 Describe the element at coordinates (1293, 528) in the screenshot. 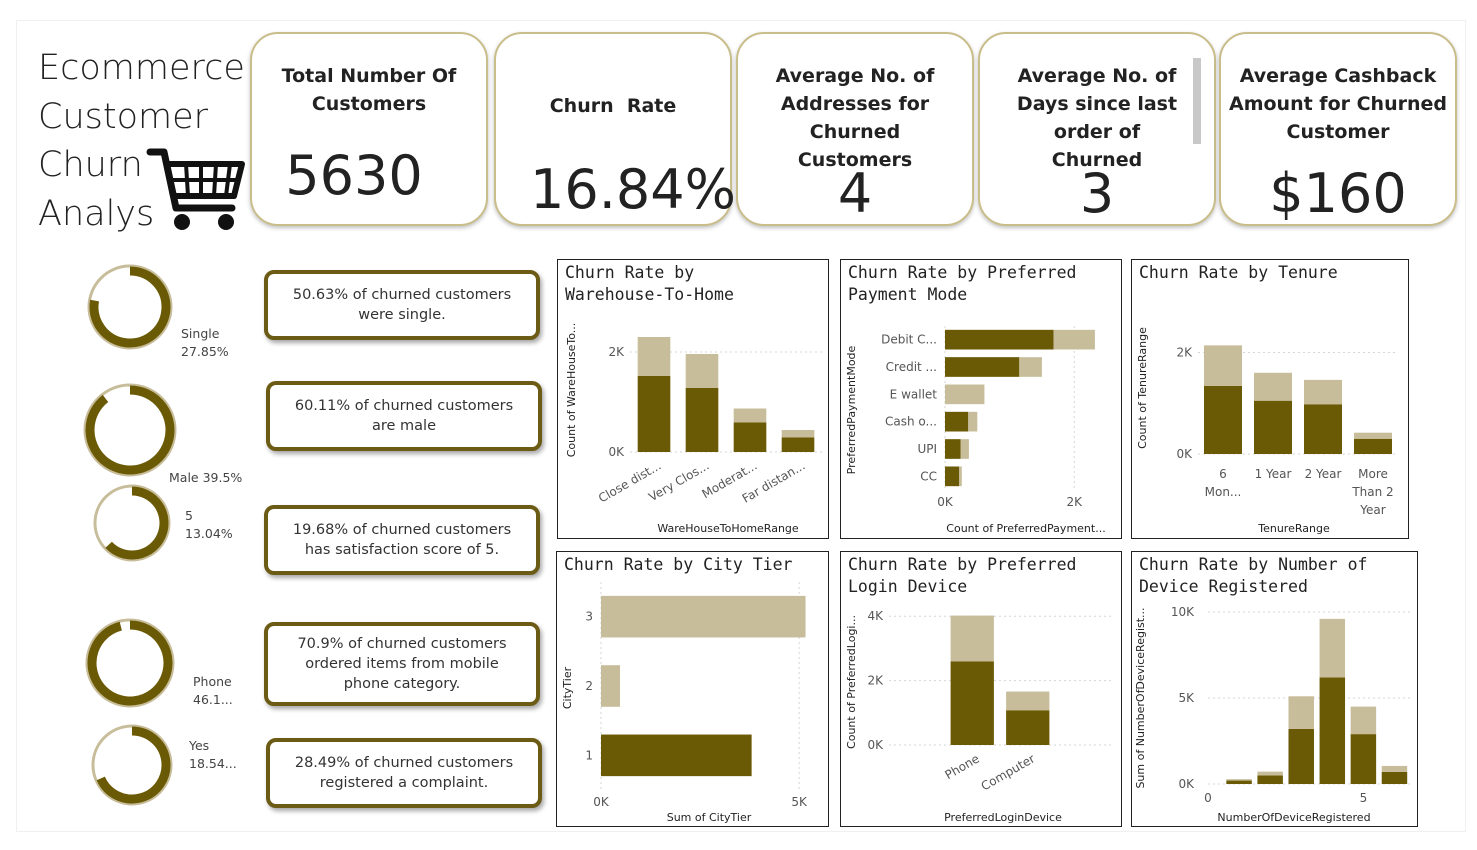

I see `x-axis-title: TenureRange` at that location.